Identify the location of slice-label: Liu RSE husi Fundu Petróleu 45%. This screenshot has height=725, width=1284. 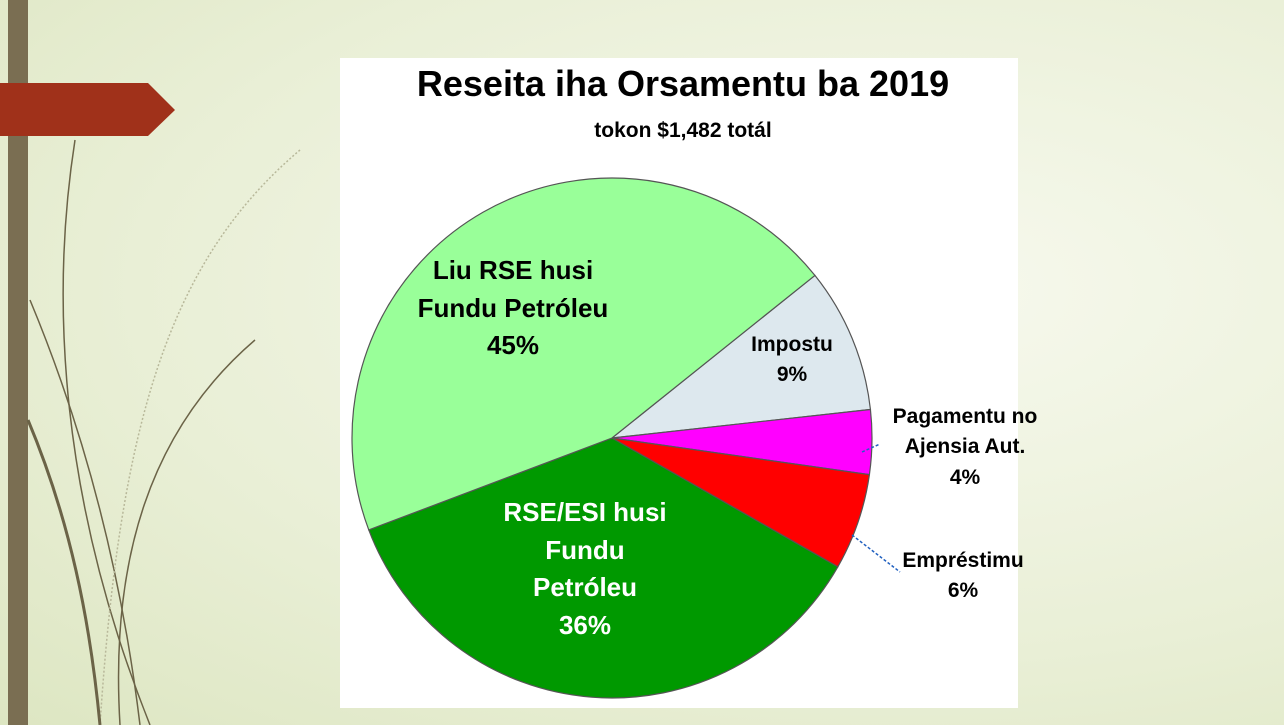
(513, 308).